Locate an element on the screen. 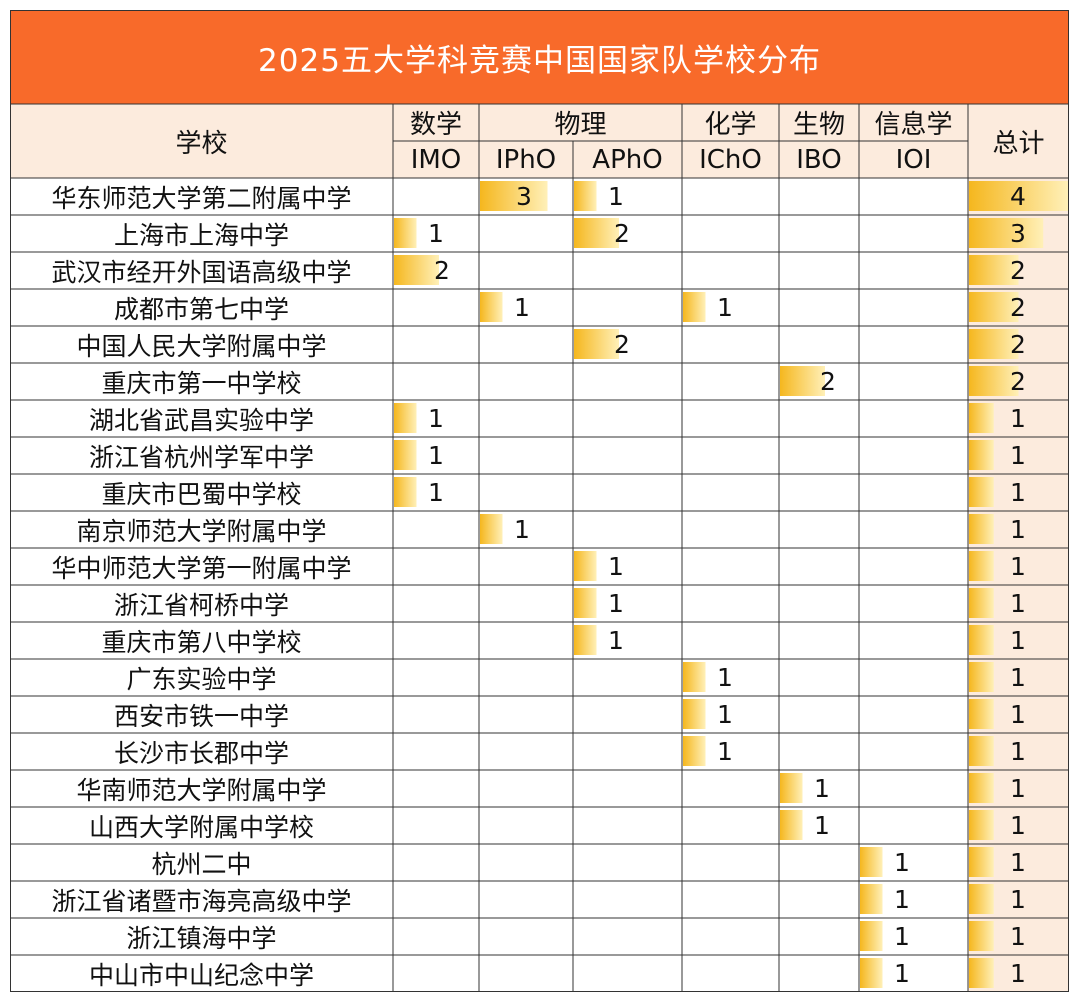 This screenshot has width=1080, height=1003. column-header-ibo: IBO is located at coordinates (819, 159).